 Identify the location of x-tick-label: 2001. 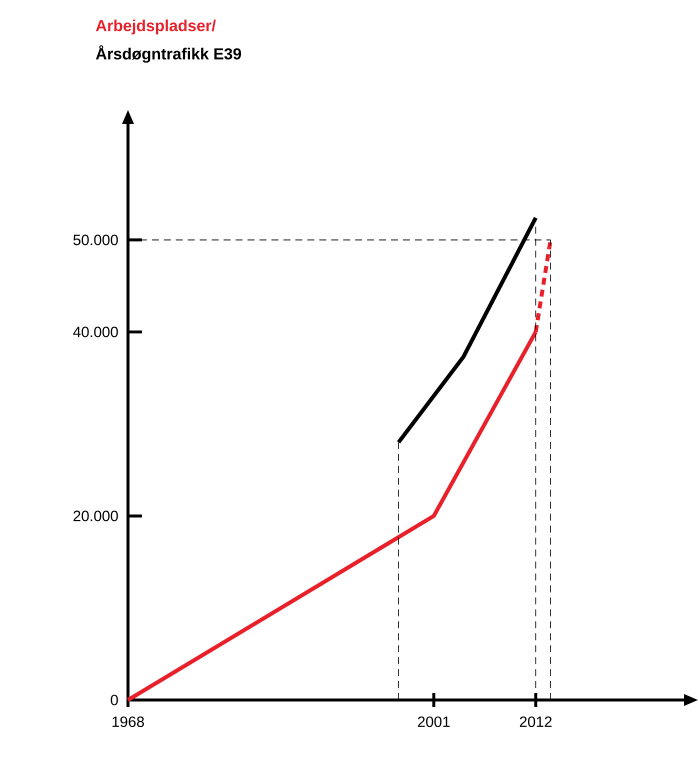
(434, 722).